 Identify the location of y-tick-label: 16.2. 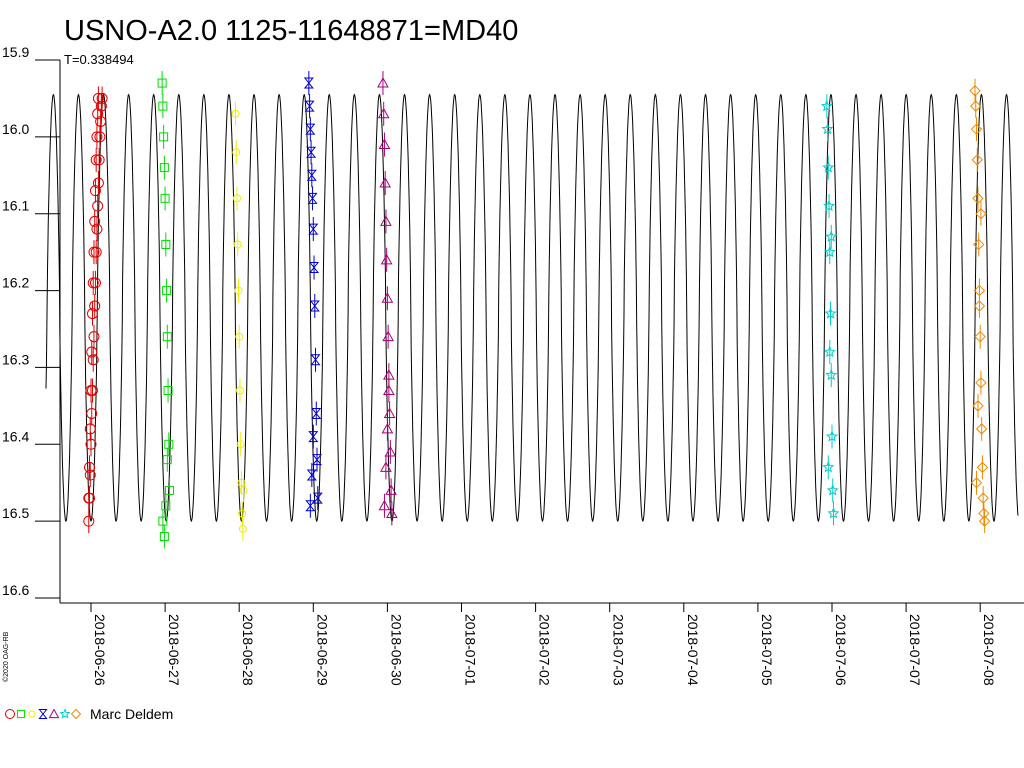
(15, 283).